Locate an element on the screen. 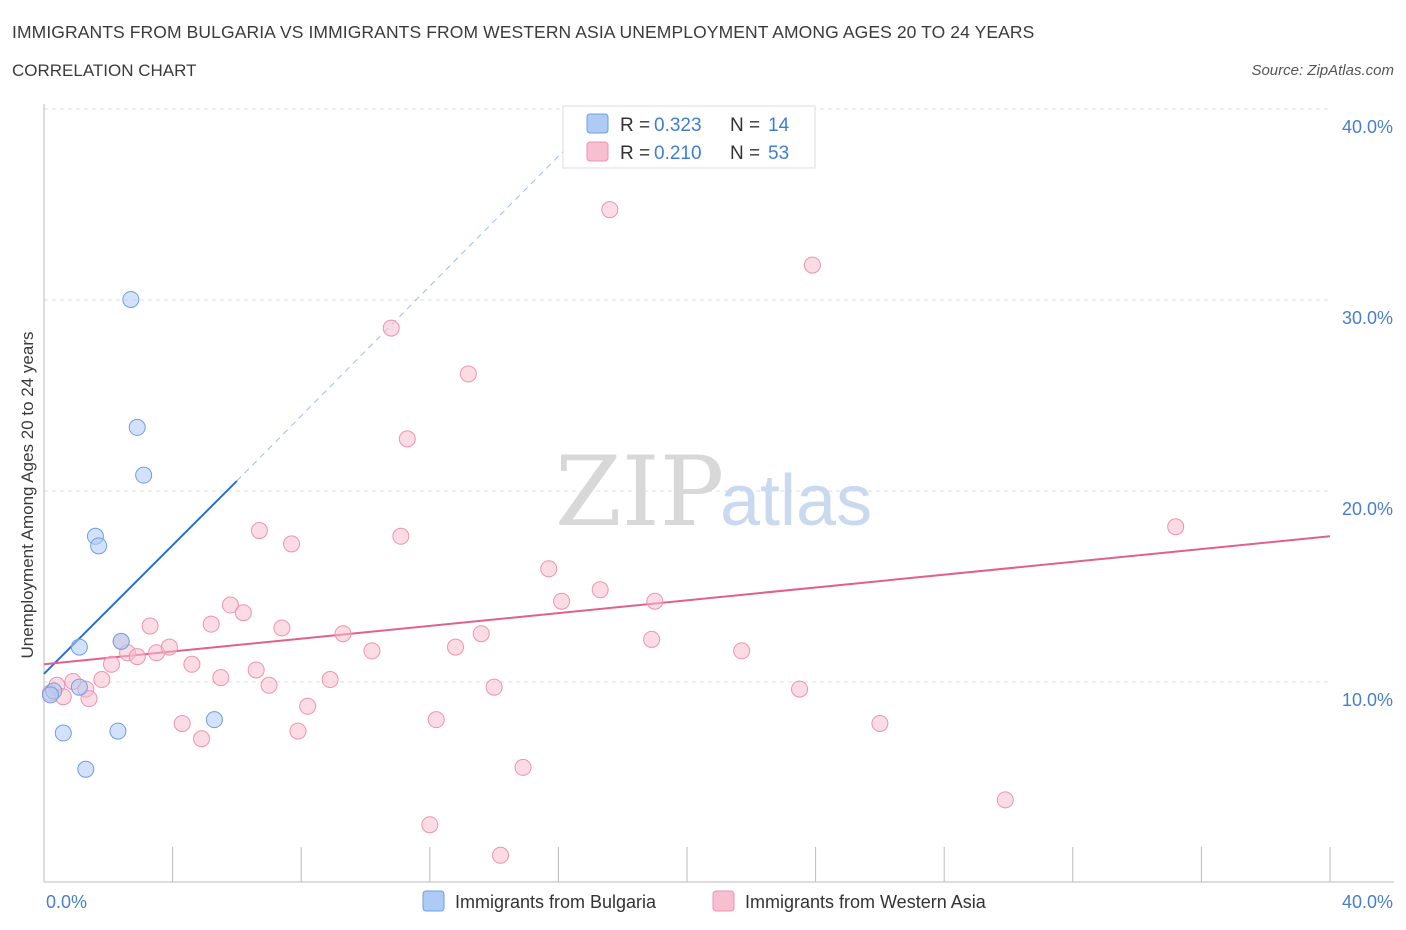 The image size is (1406, 930). legend-r-value-2: 0.210 is located at coordinates (678, 153).